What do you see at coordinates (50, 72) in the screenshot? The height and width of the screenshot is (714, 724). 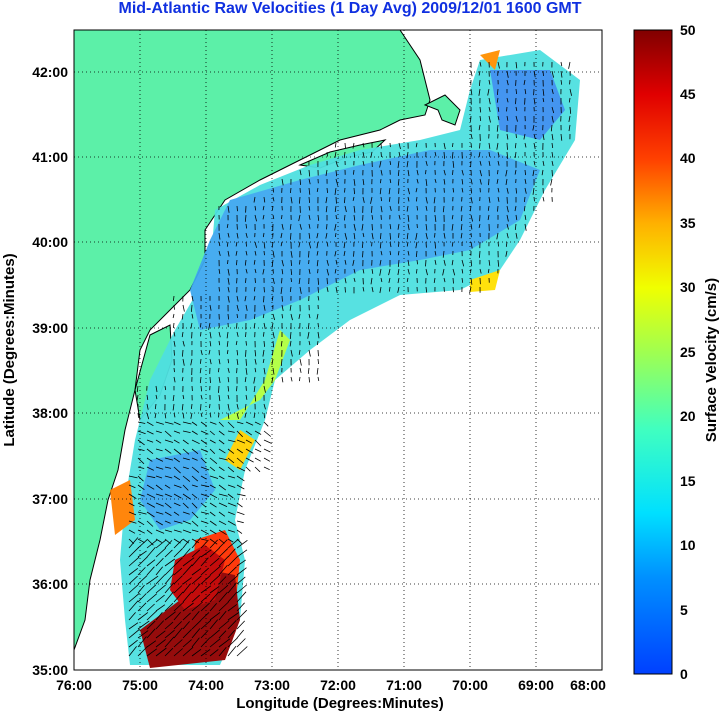 I see `y-tick-label: 42:00` at bounding box center [50, 72].